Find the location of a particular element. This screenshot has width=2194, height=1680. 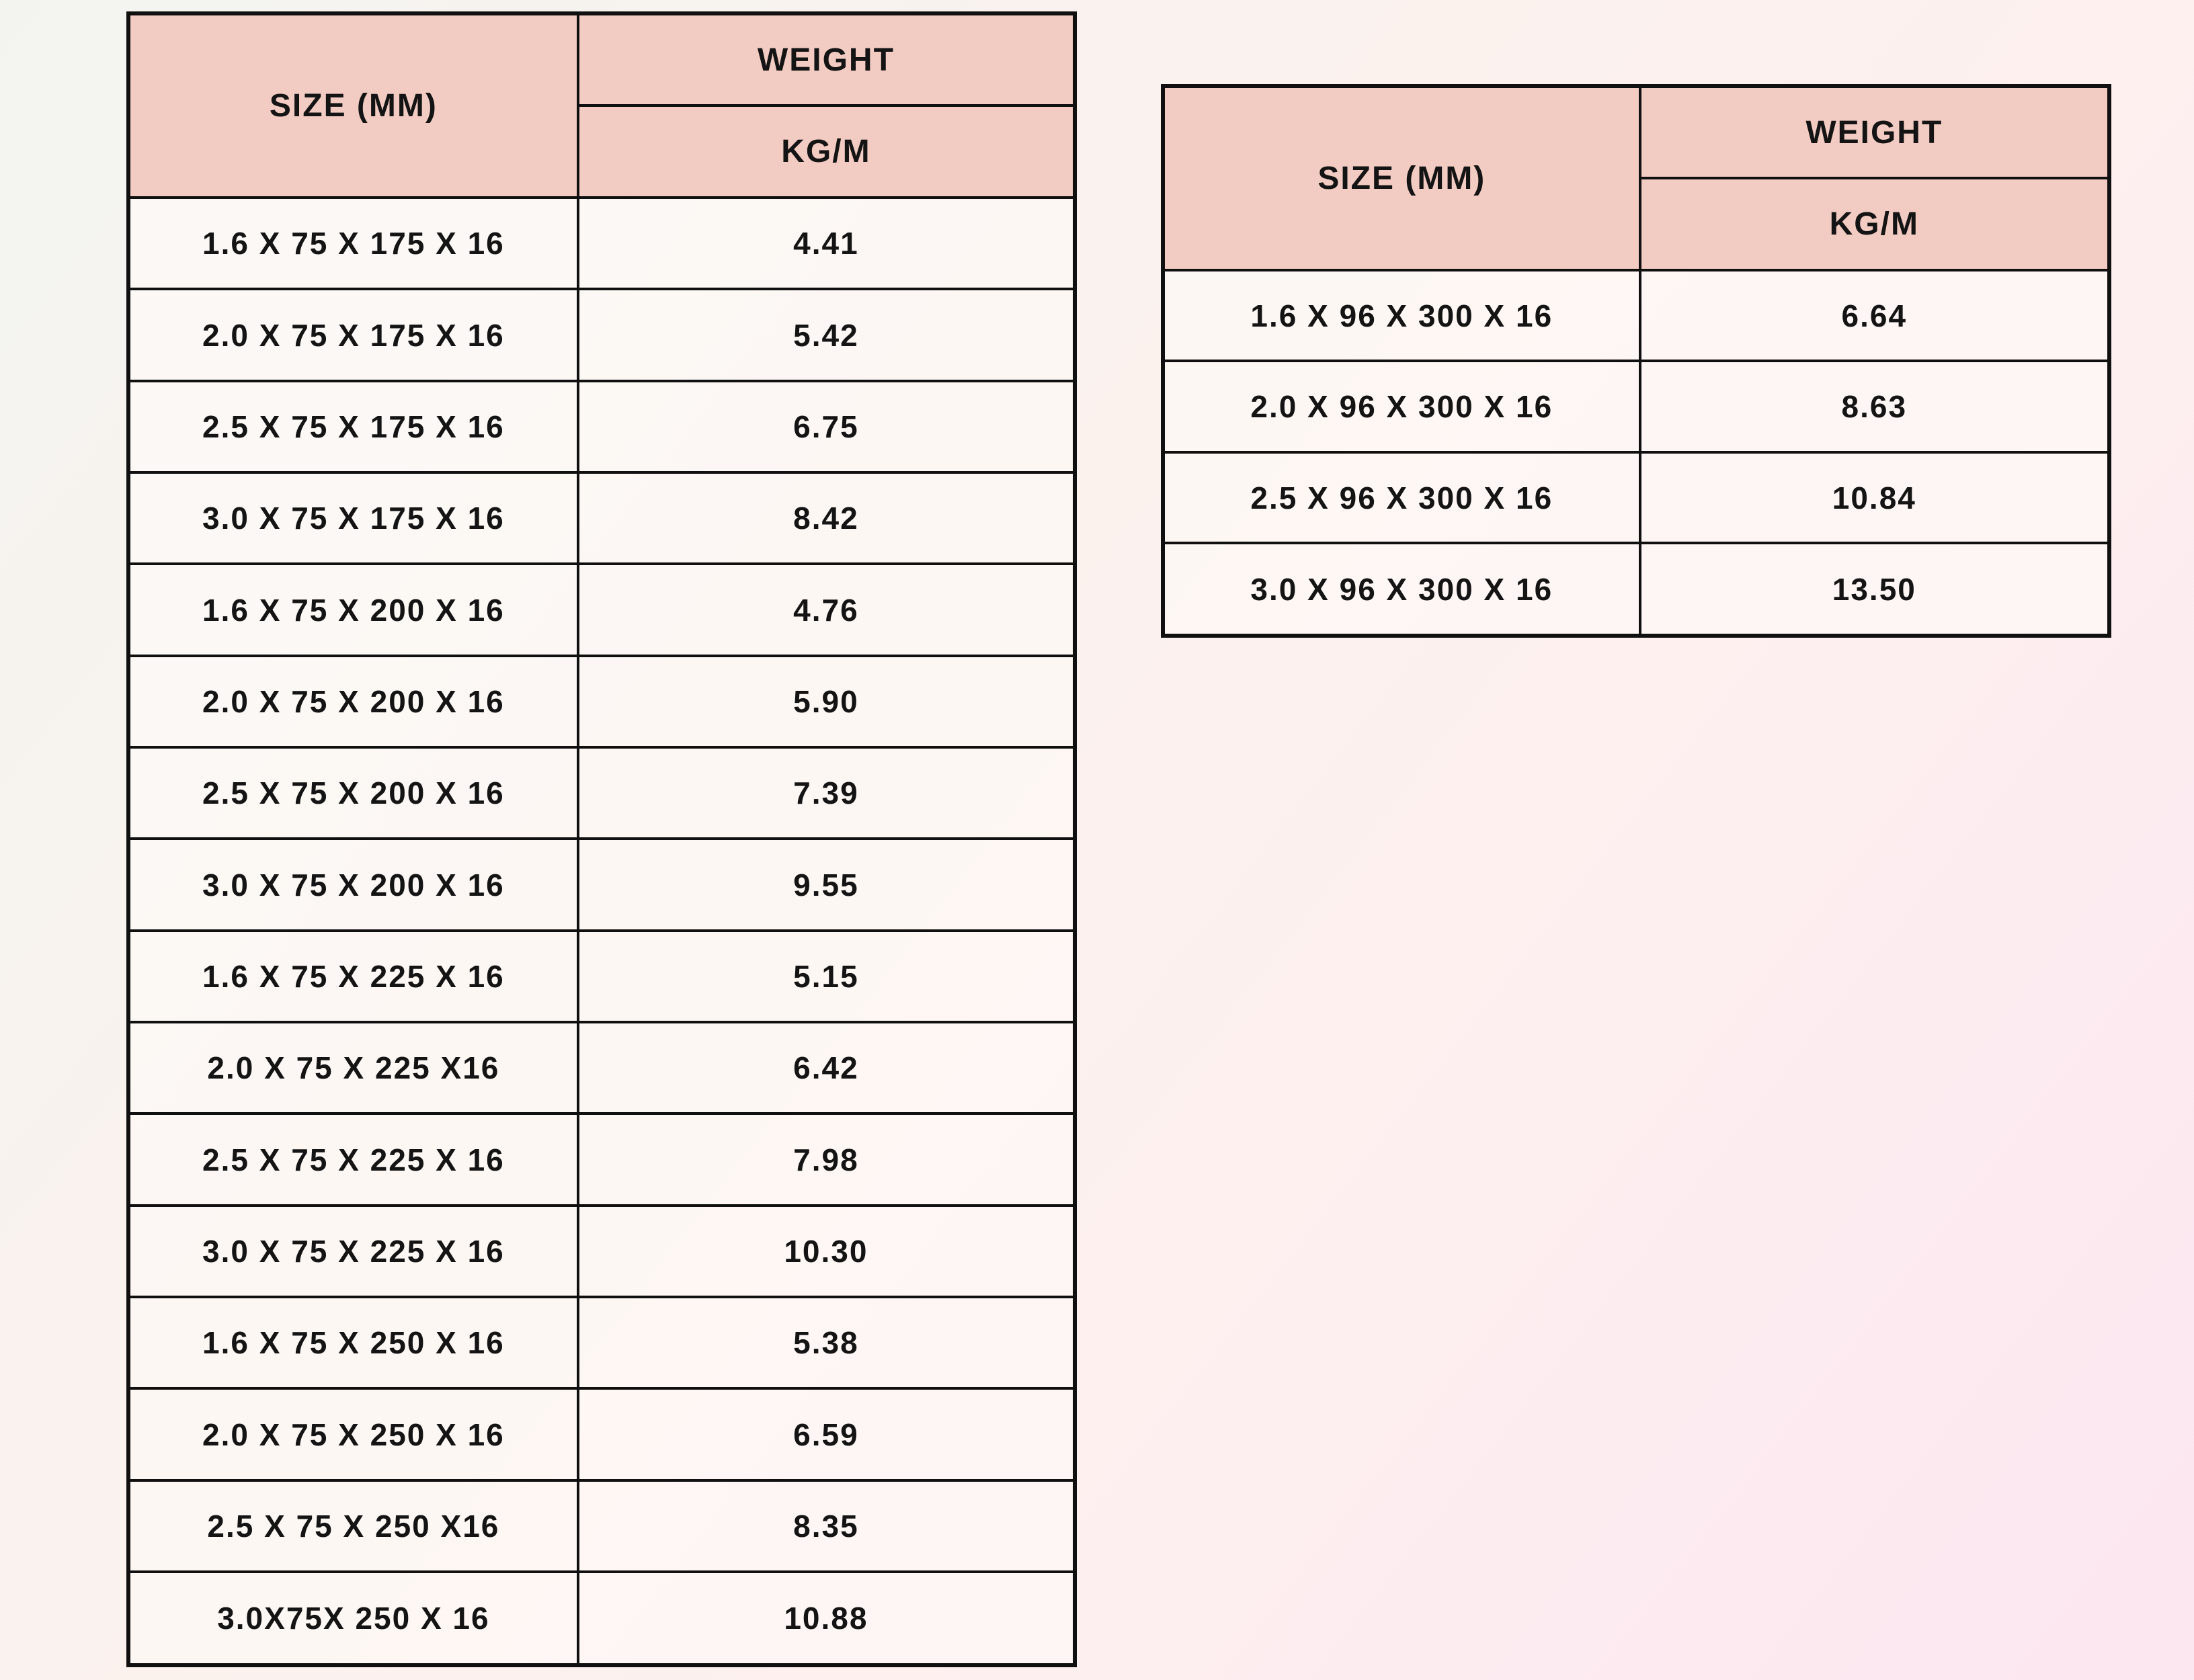

table-row: 2.0 X 75 X 225 X16 6.42 is located at coordinates (602, 1068).